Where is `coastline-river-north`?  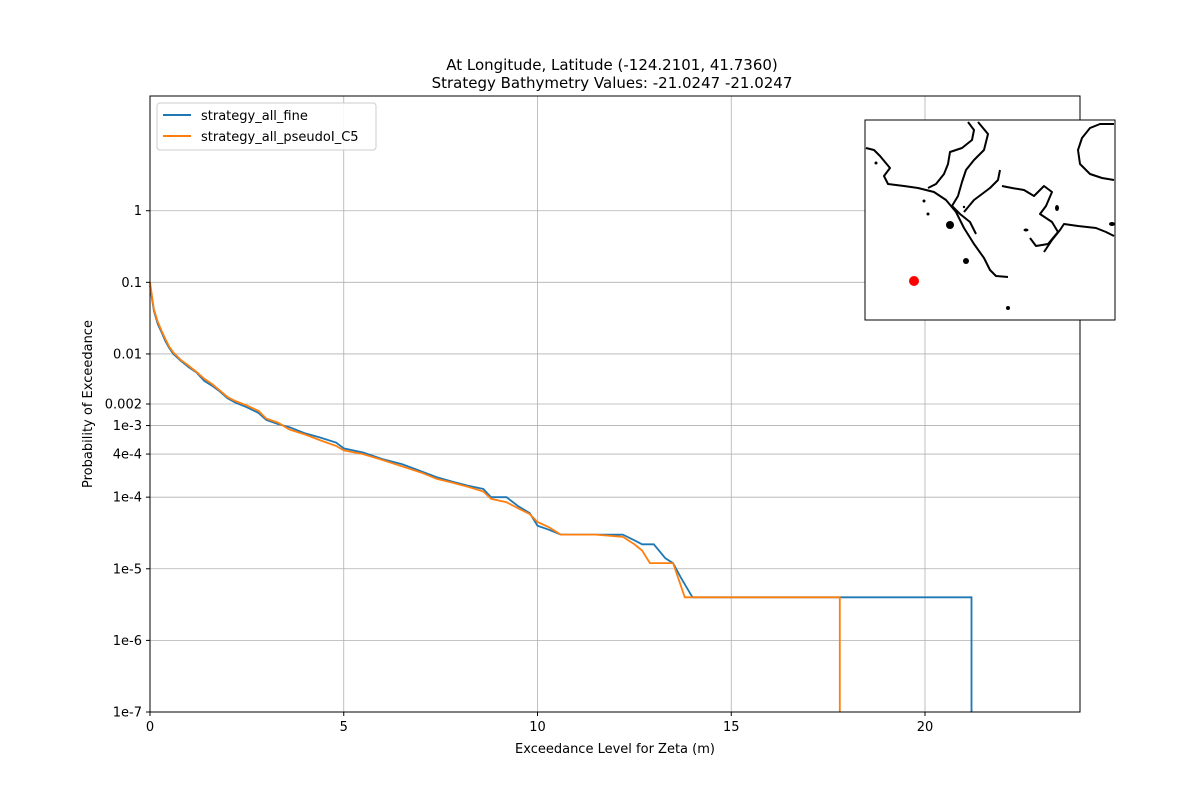 coastline-river-north is located at coordinates (951, 155).